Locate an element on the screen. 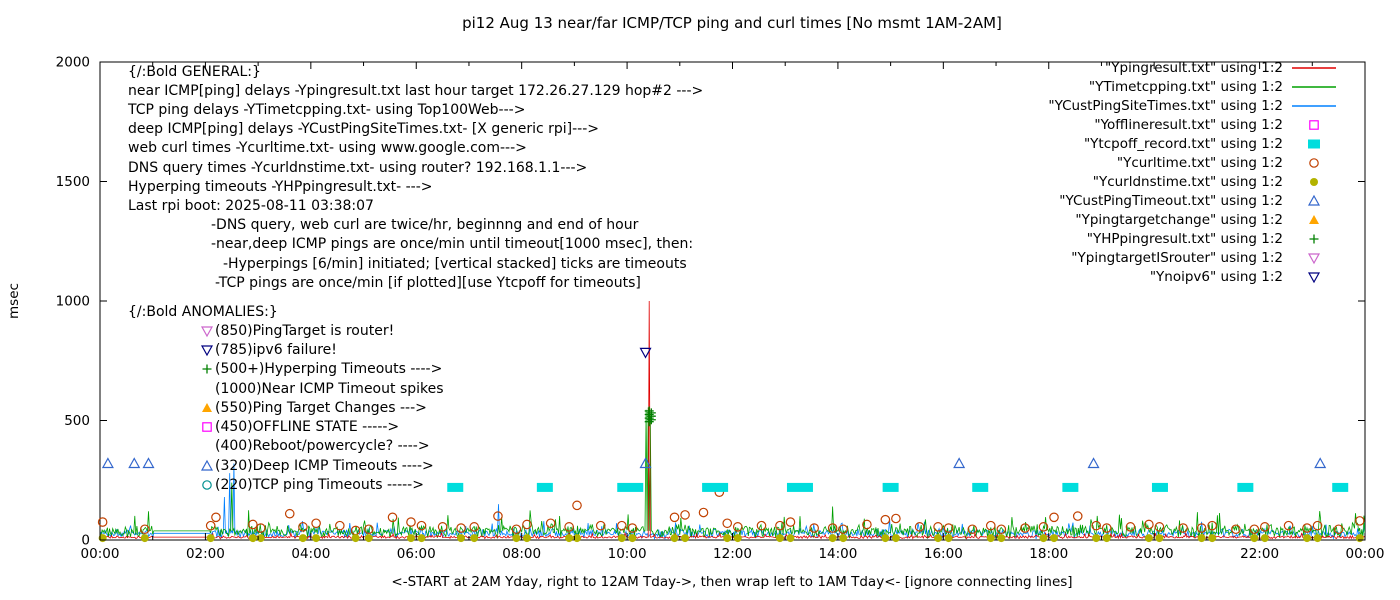  anno-anomaly-line: (550)Ping Target Changes ---> is located at coordinates (321, 408).